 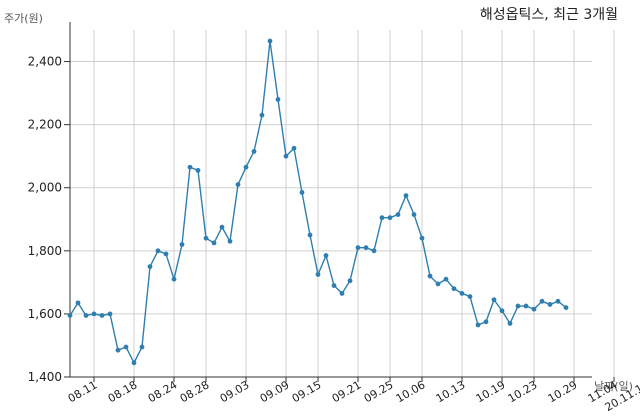 I want to click on x-tick-label: 10.19, so click(x=491, y=391).